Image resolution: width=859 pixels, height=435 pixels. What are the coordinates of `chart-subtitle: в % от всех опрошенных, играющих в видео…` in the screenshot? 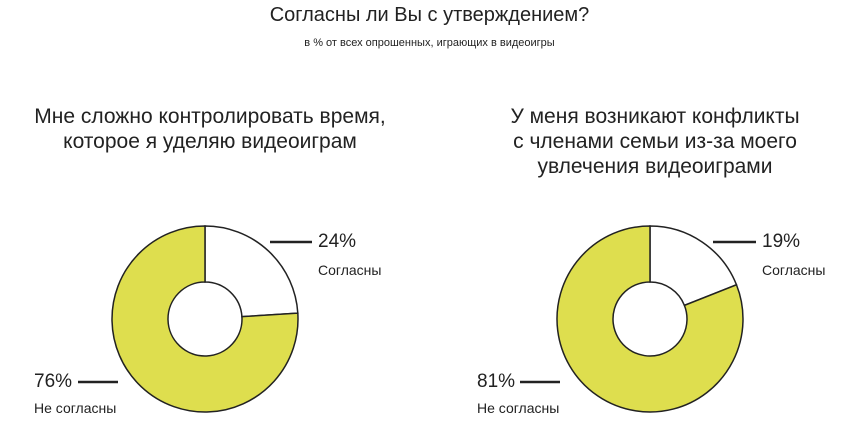 It's located at (429, 43).